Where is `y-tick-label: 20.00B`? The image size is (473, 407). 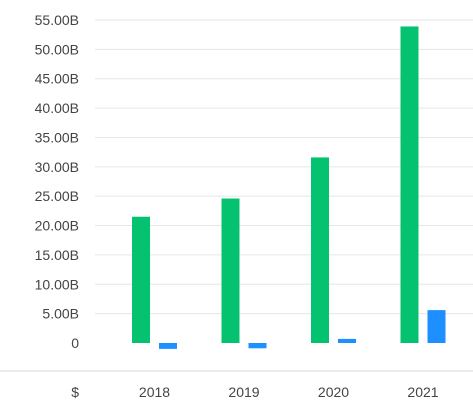
y-tick-label: 20.00B is located at coordinates (57, 226).